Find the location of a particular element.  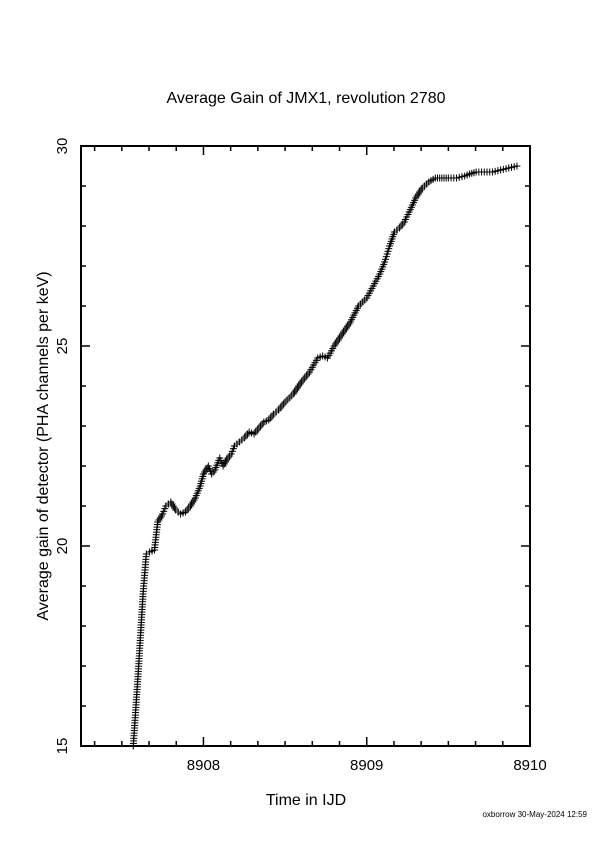

x-tick-label: 8909 is located at coordinates (366, 765).